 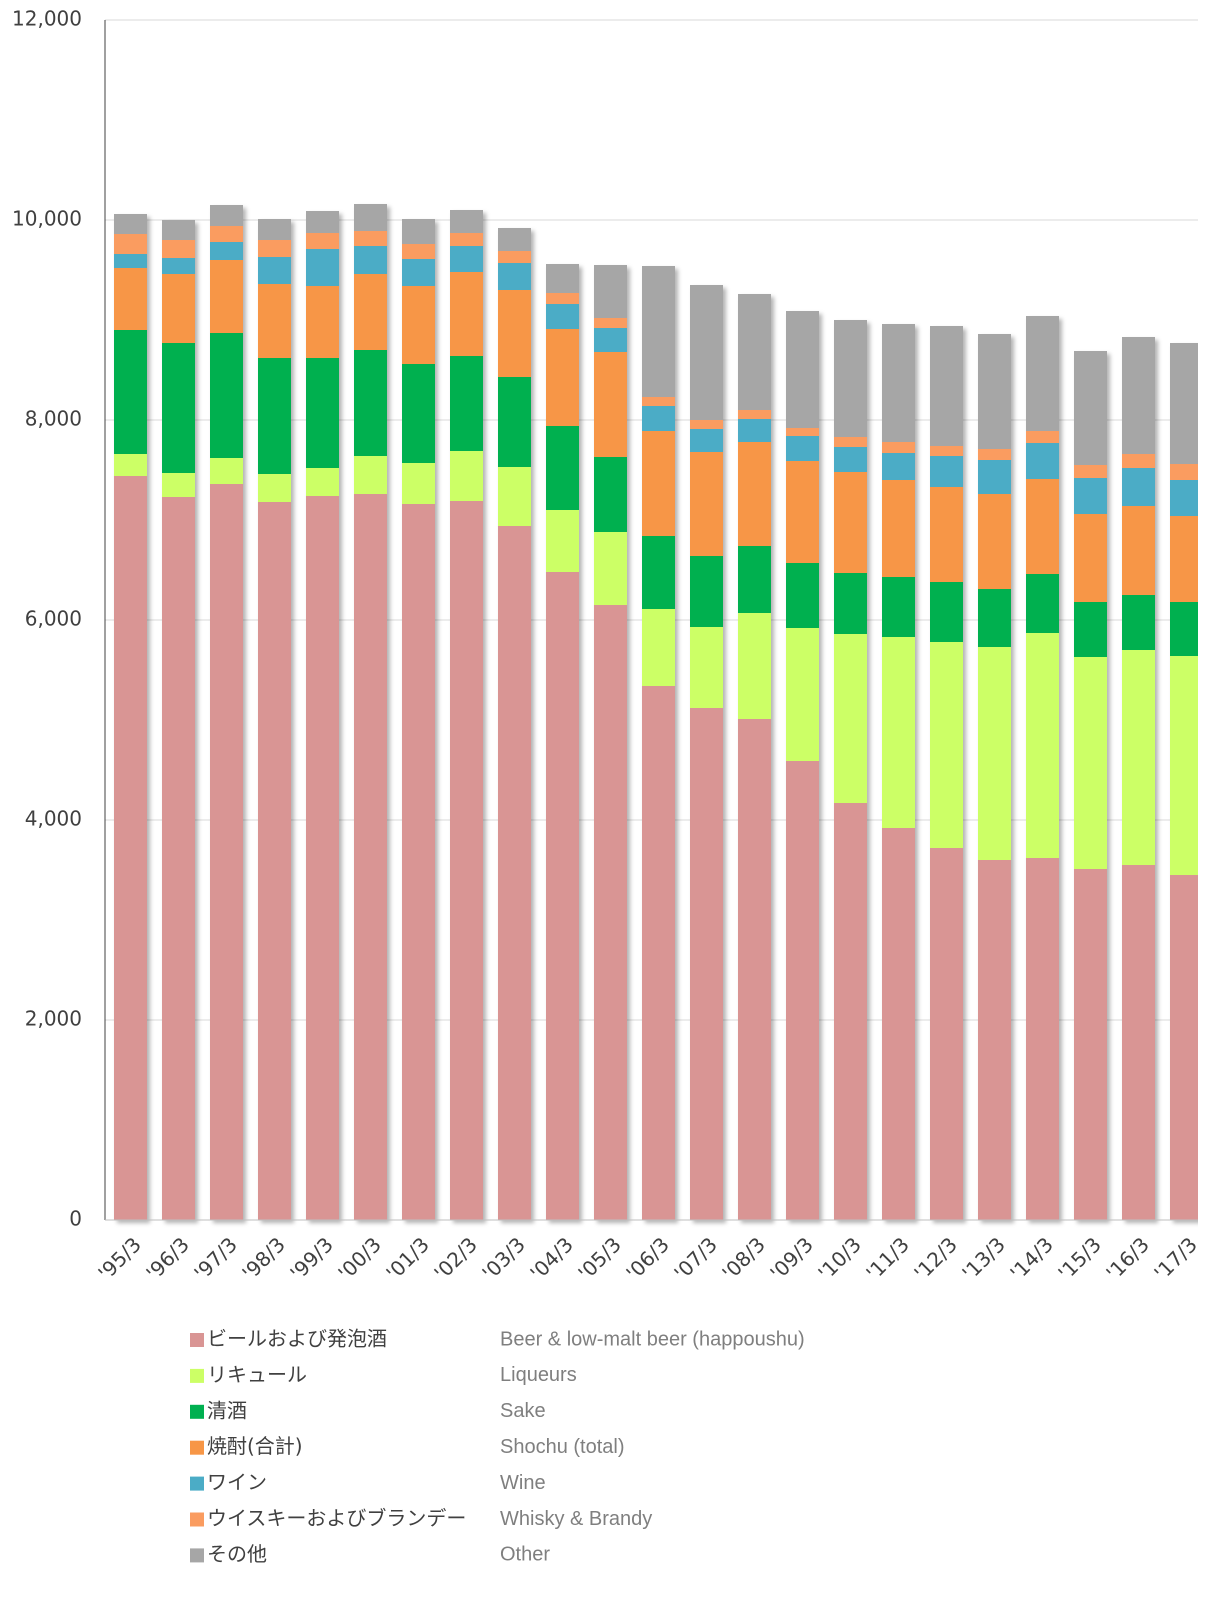 What do you see at coordinates (297, 1339) in the screenshot?
I see `legend-label: ビールおよび発泡酒` at bounding box center [297, 1339].